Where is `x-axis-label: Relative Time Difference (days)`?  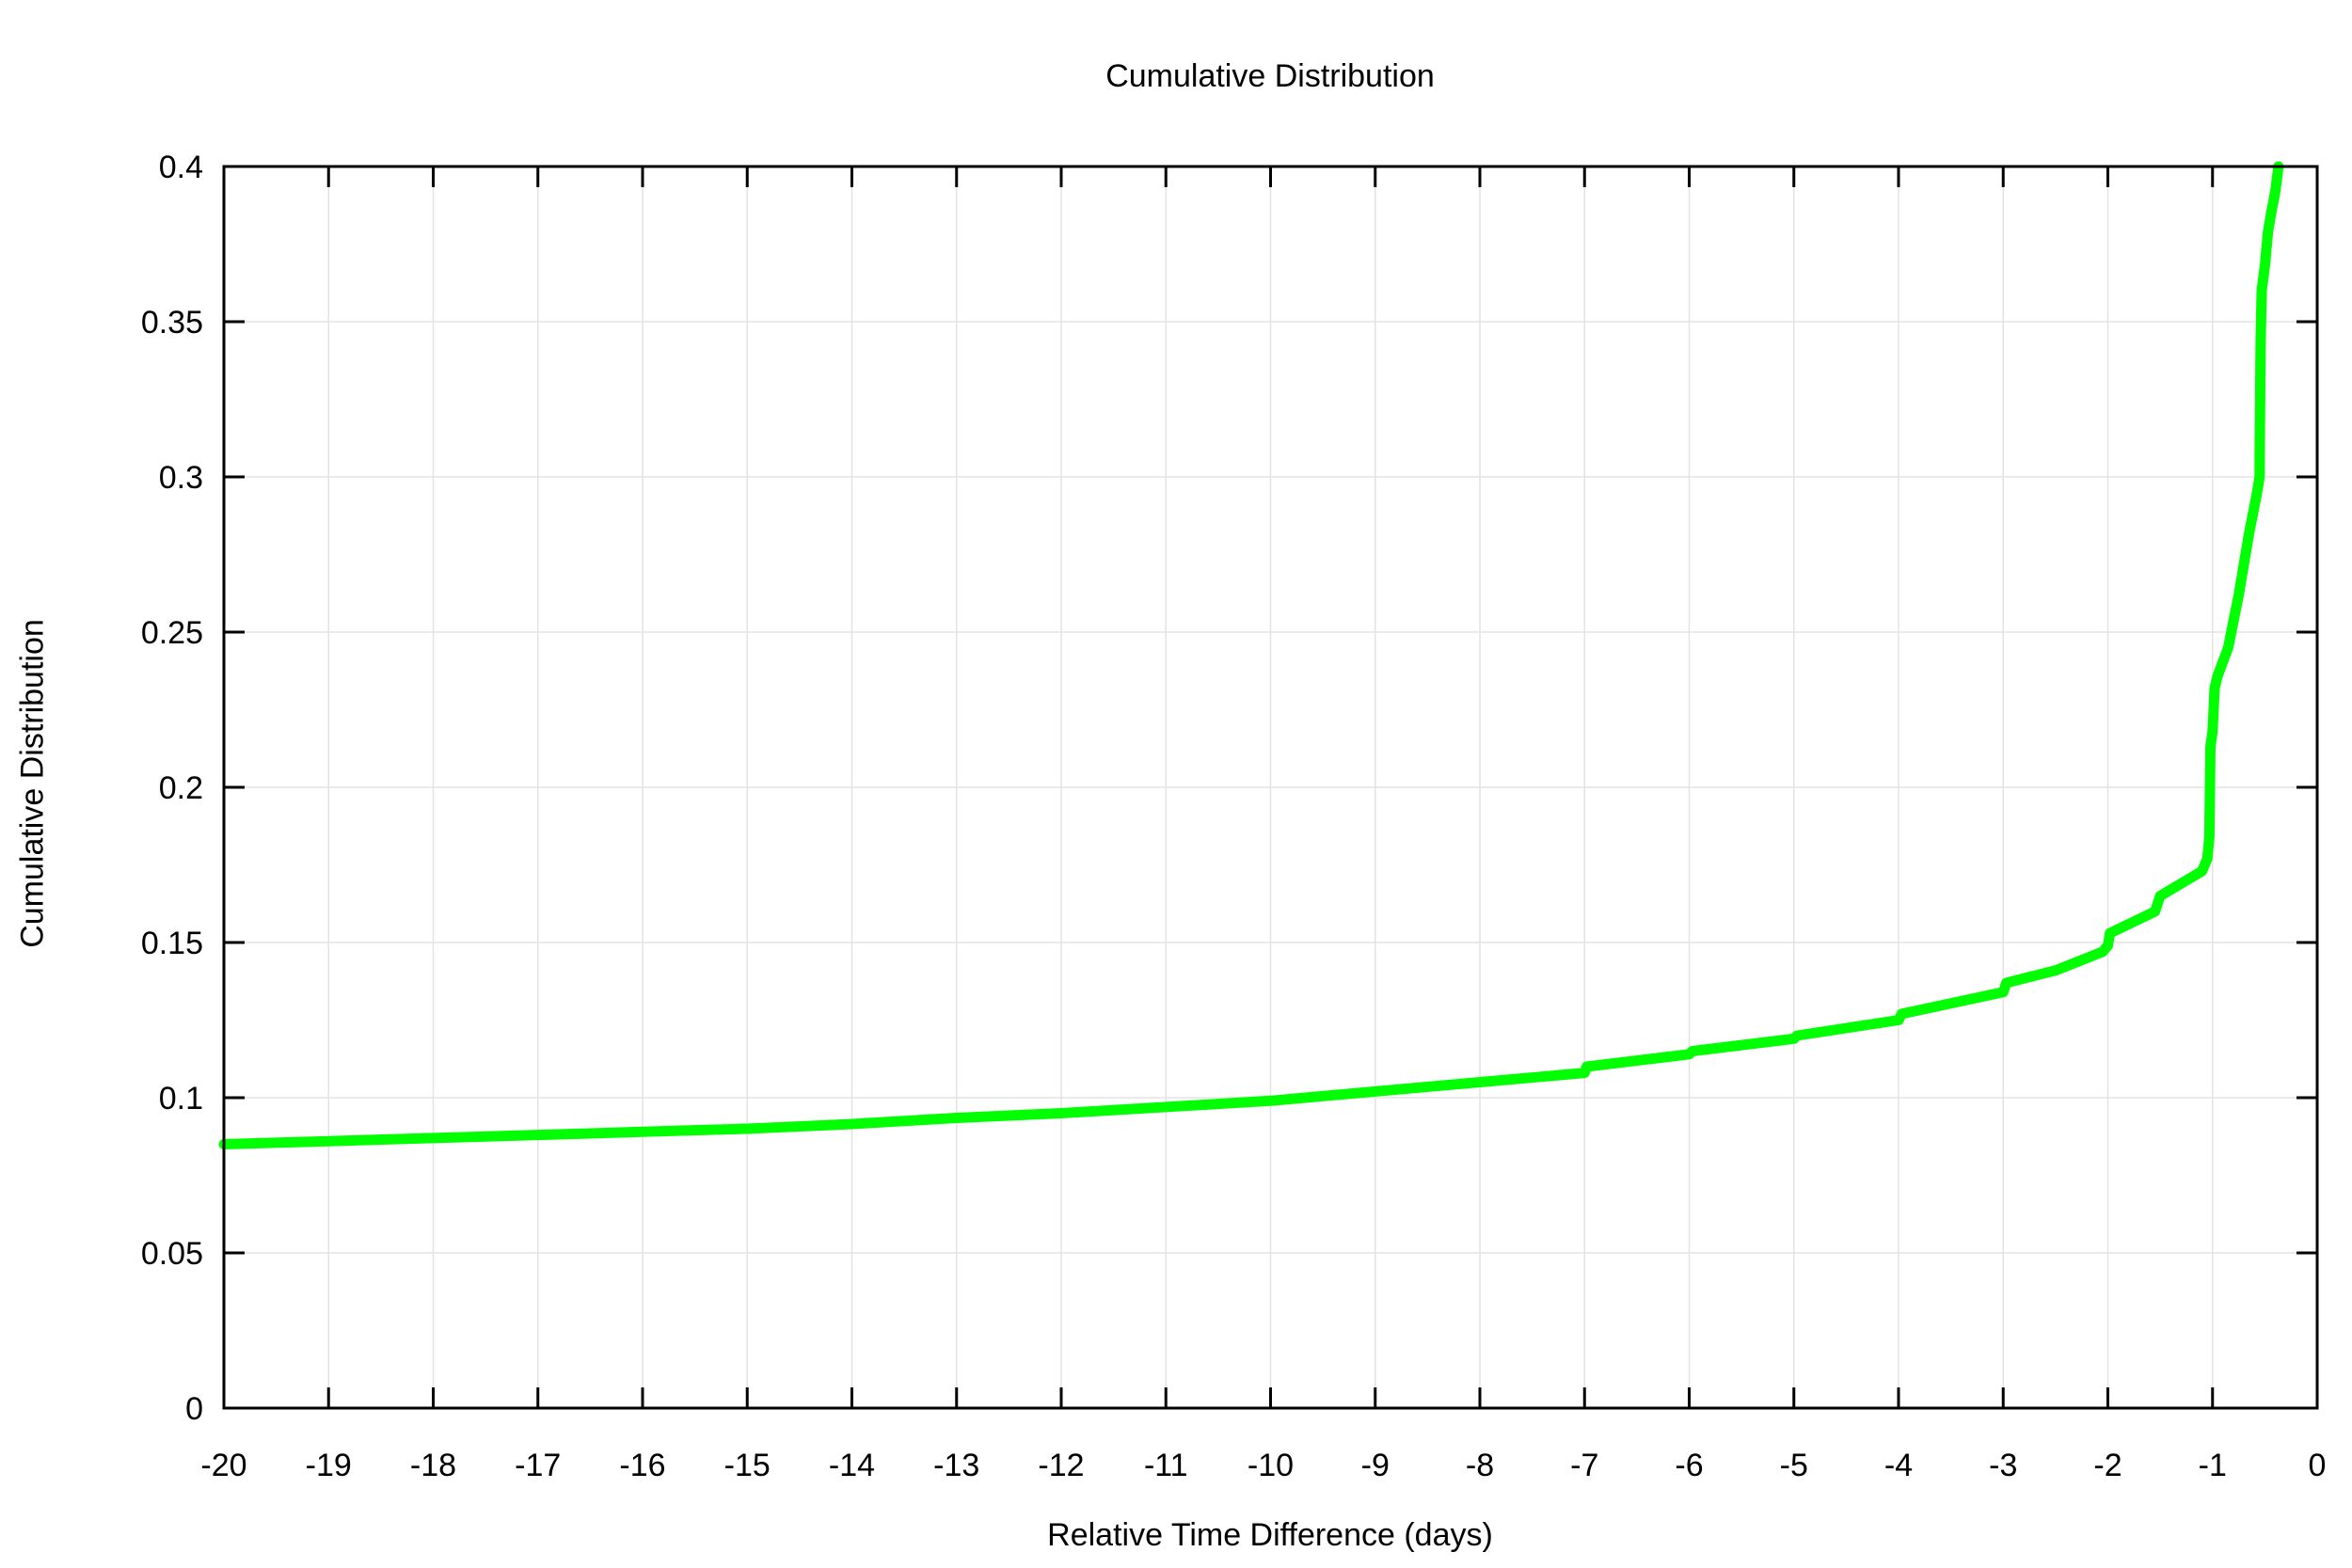 x-axis-label: Relative Time Difference (days) is located at coordinates (1270, 1535).